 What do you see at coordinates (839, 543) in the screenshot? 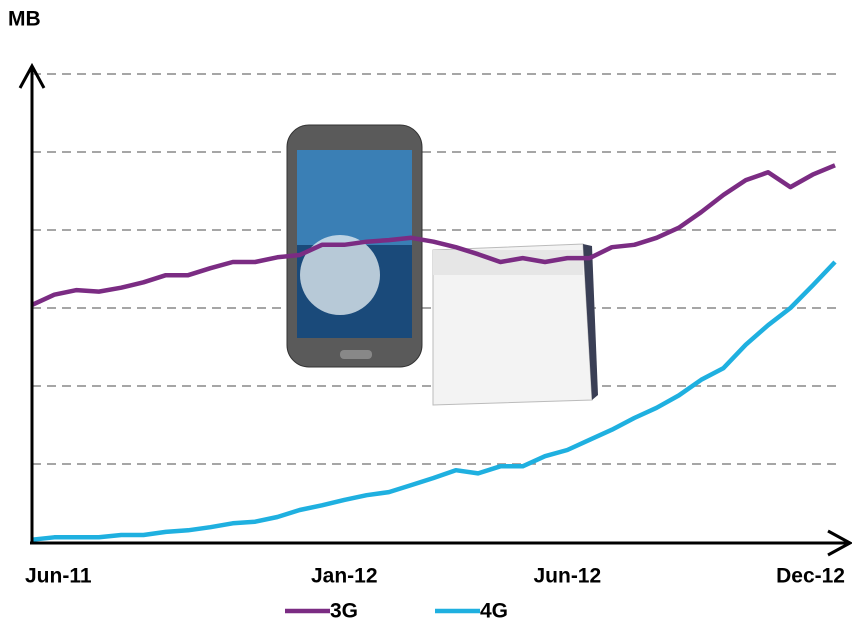
I see `x-axis-arrow` at bounding box center [839, 543].